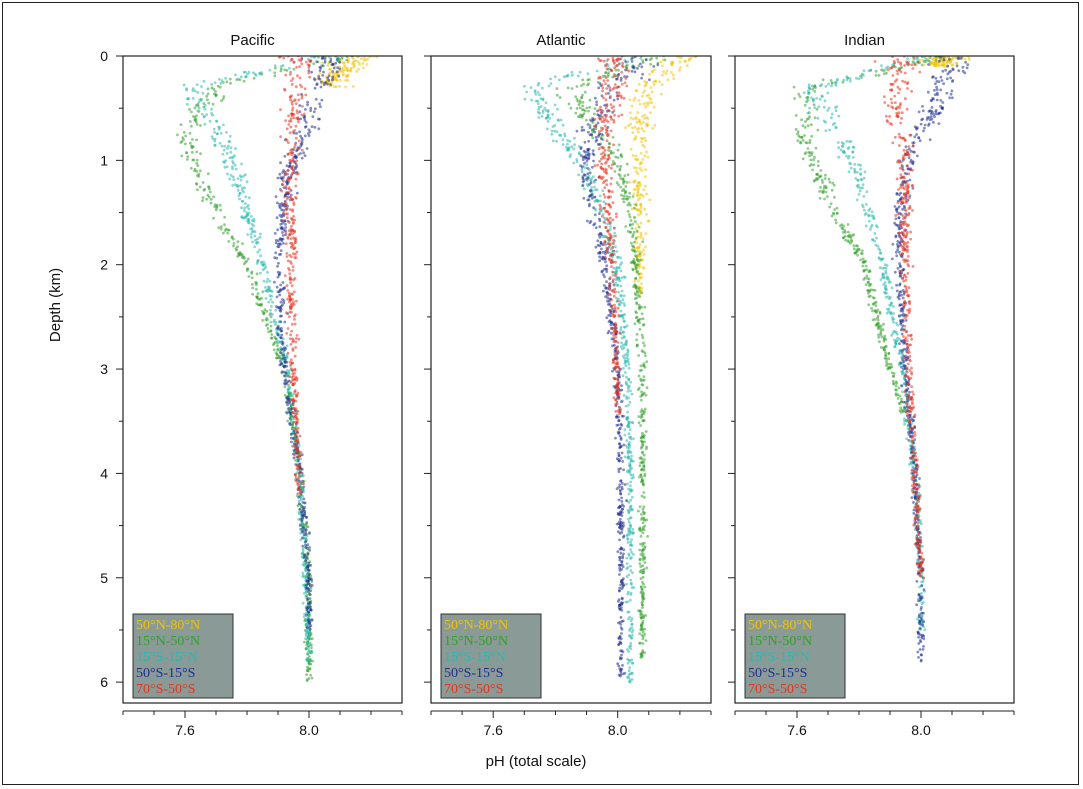 This screenshot has height=789, width=1083. Describe the element at coordinates (493, 730) in the screenshot. I see `x-tick-label: 7.6` at that location.